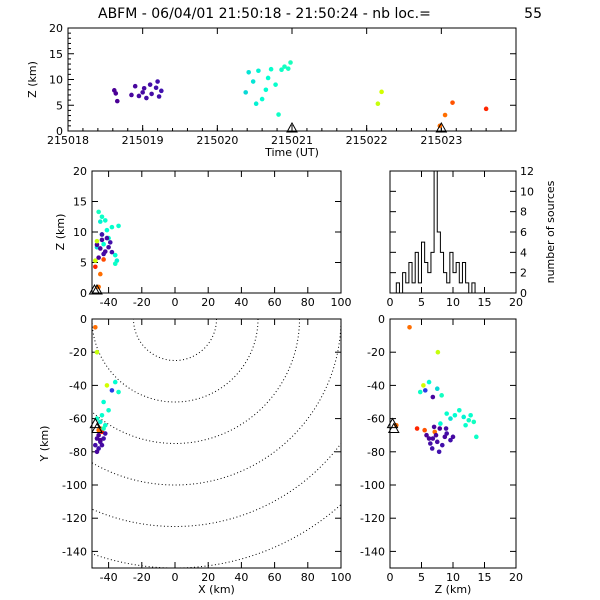  What do you see at coordinates (143, 140) in the screenshot?
I see `xtick-label: 215019` at bounding box center [143, 140].